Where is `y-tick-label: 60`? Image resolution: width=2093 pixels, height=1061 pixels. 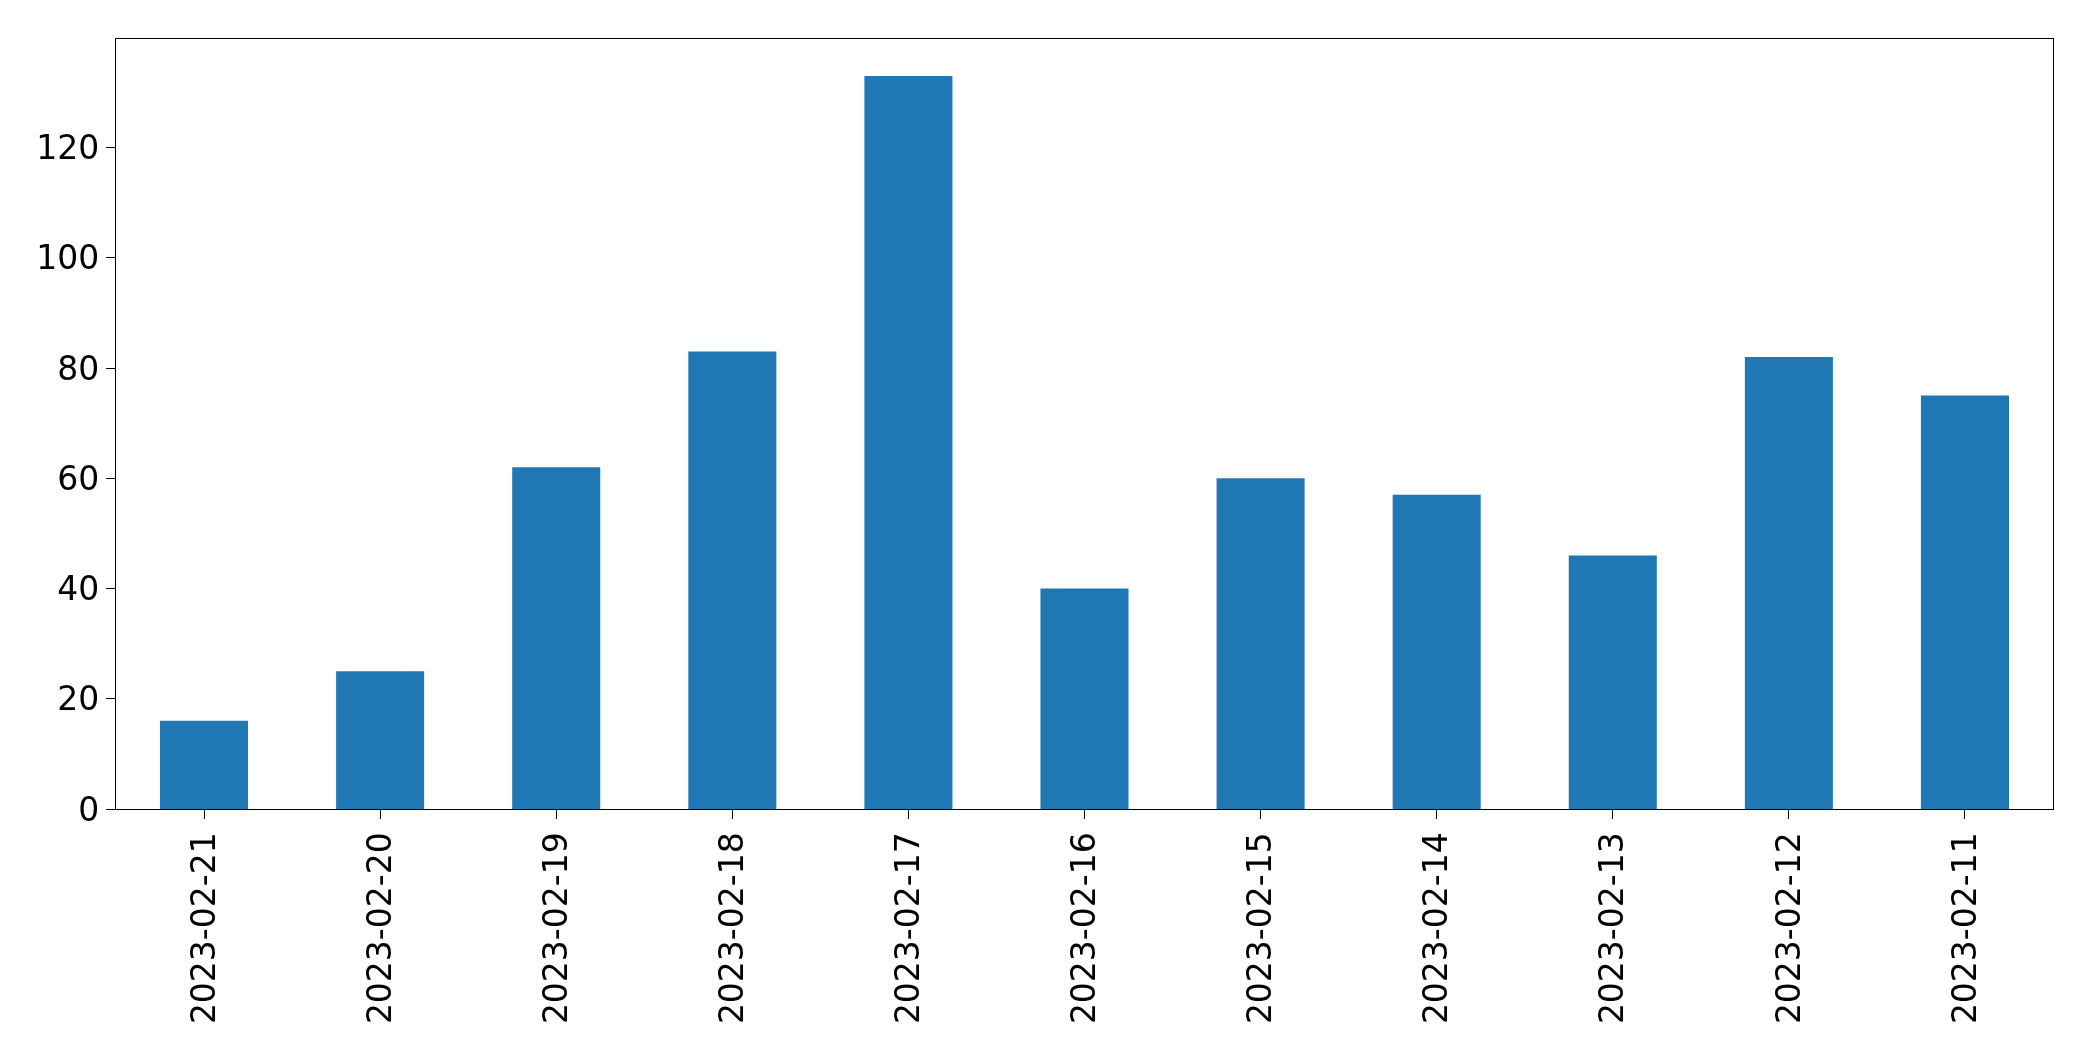 y-tick-label: 60 is located at coordinates (78, 478).